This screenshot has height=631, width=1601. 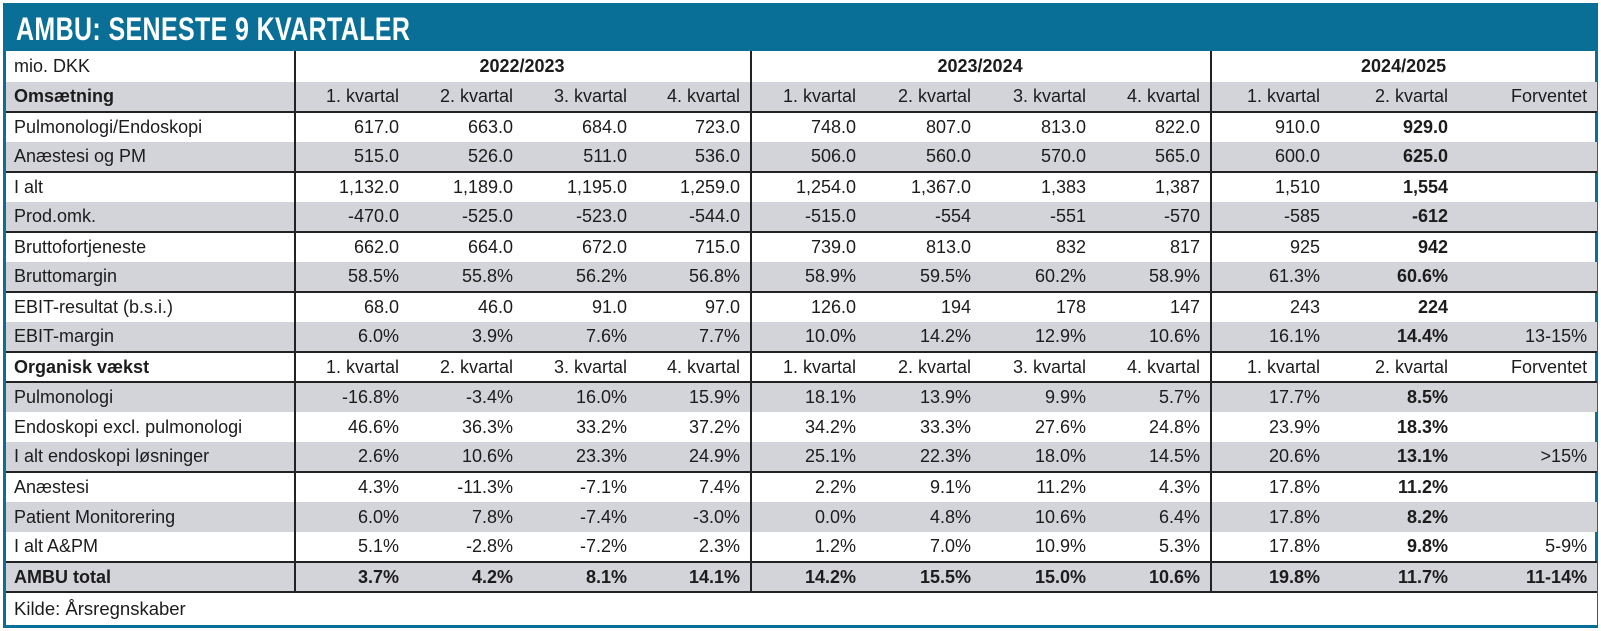 I want to click on value-cell: 910.0, so click(x=1270, y=126).